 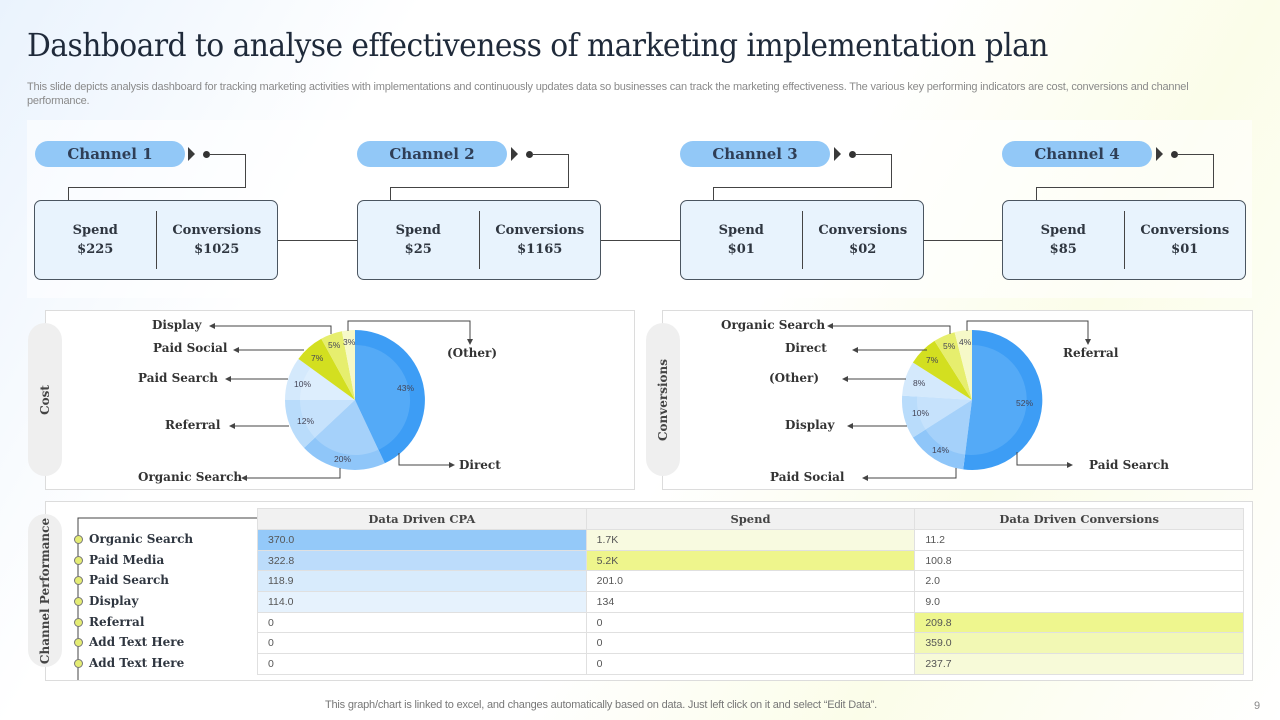 I want to click on conversions-metric: Conversions $01, so click(x=1185, y=240).